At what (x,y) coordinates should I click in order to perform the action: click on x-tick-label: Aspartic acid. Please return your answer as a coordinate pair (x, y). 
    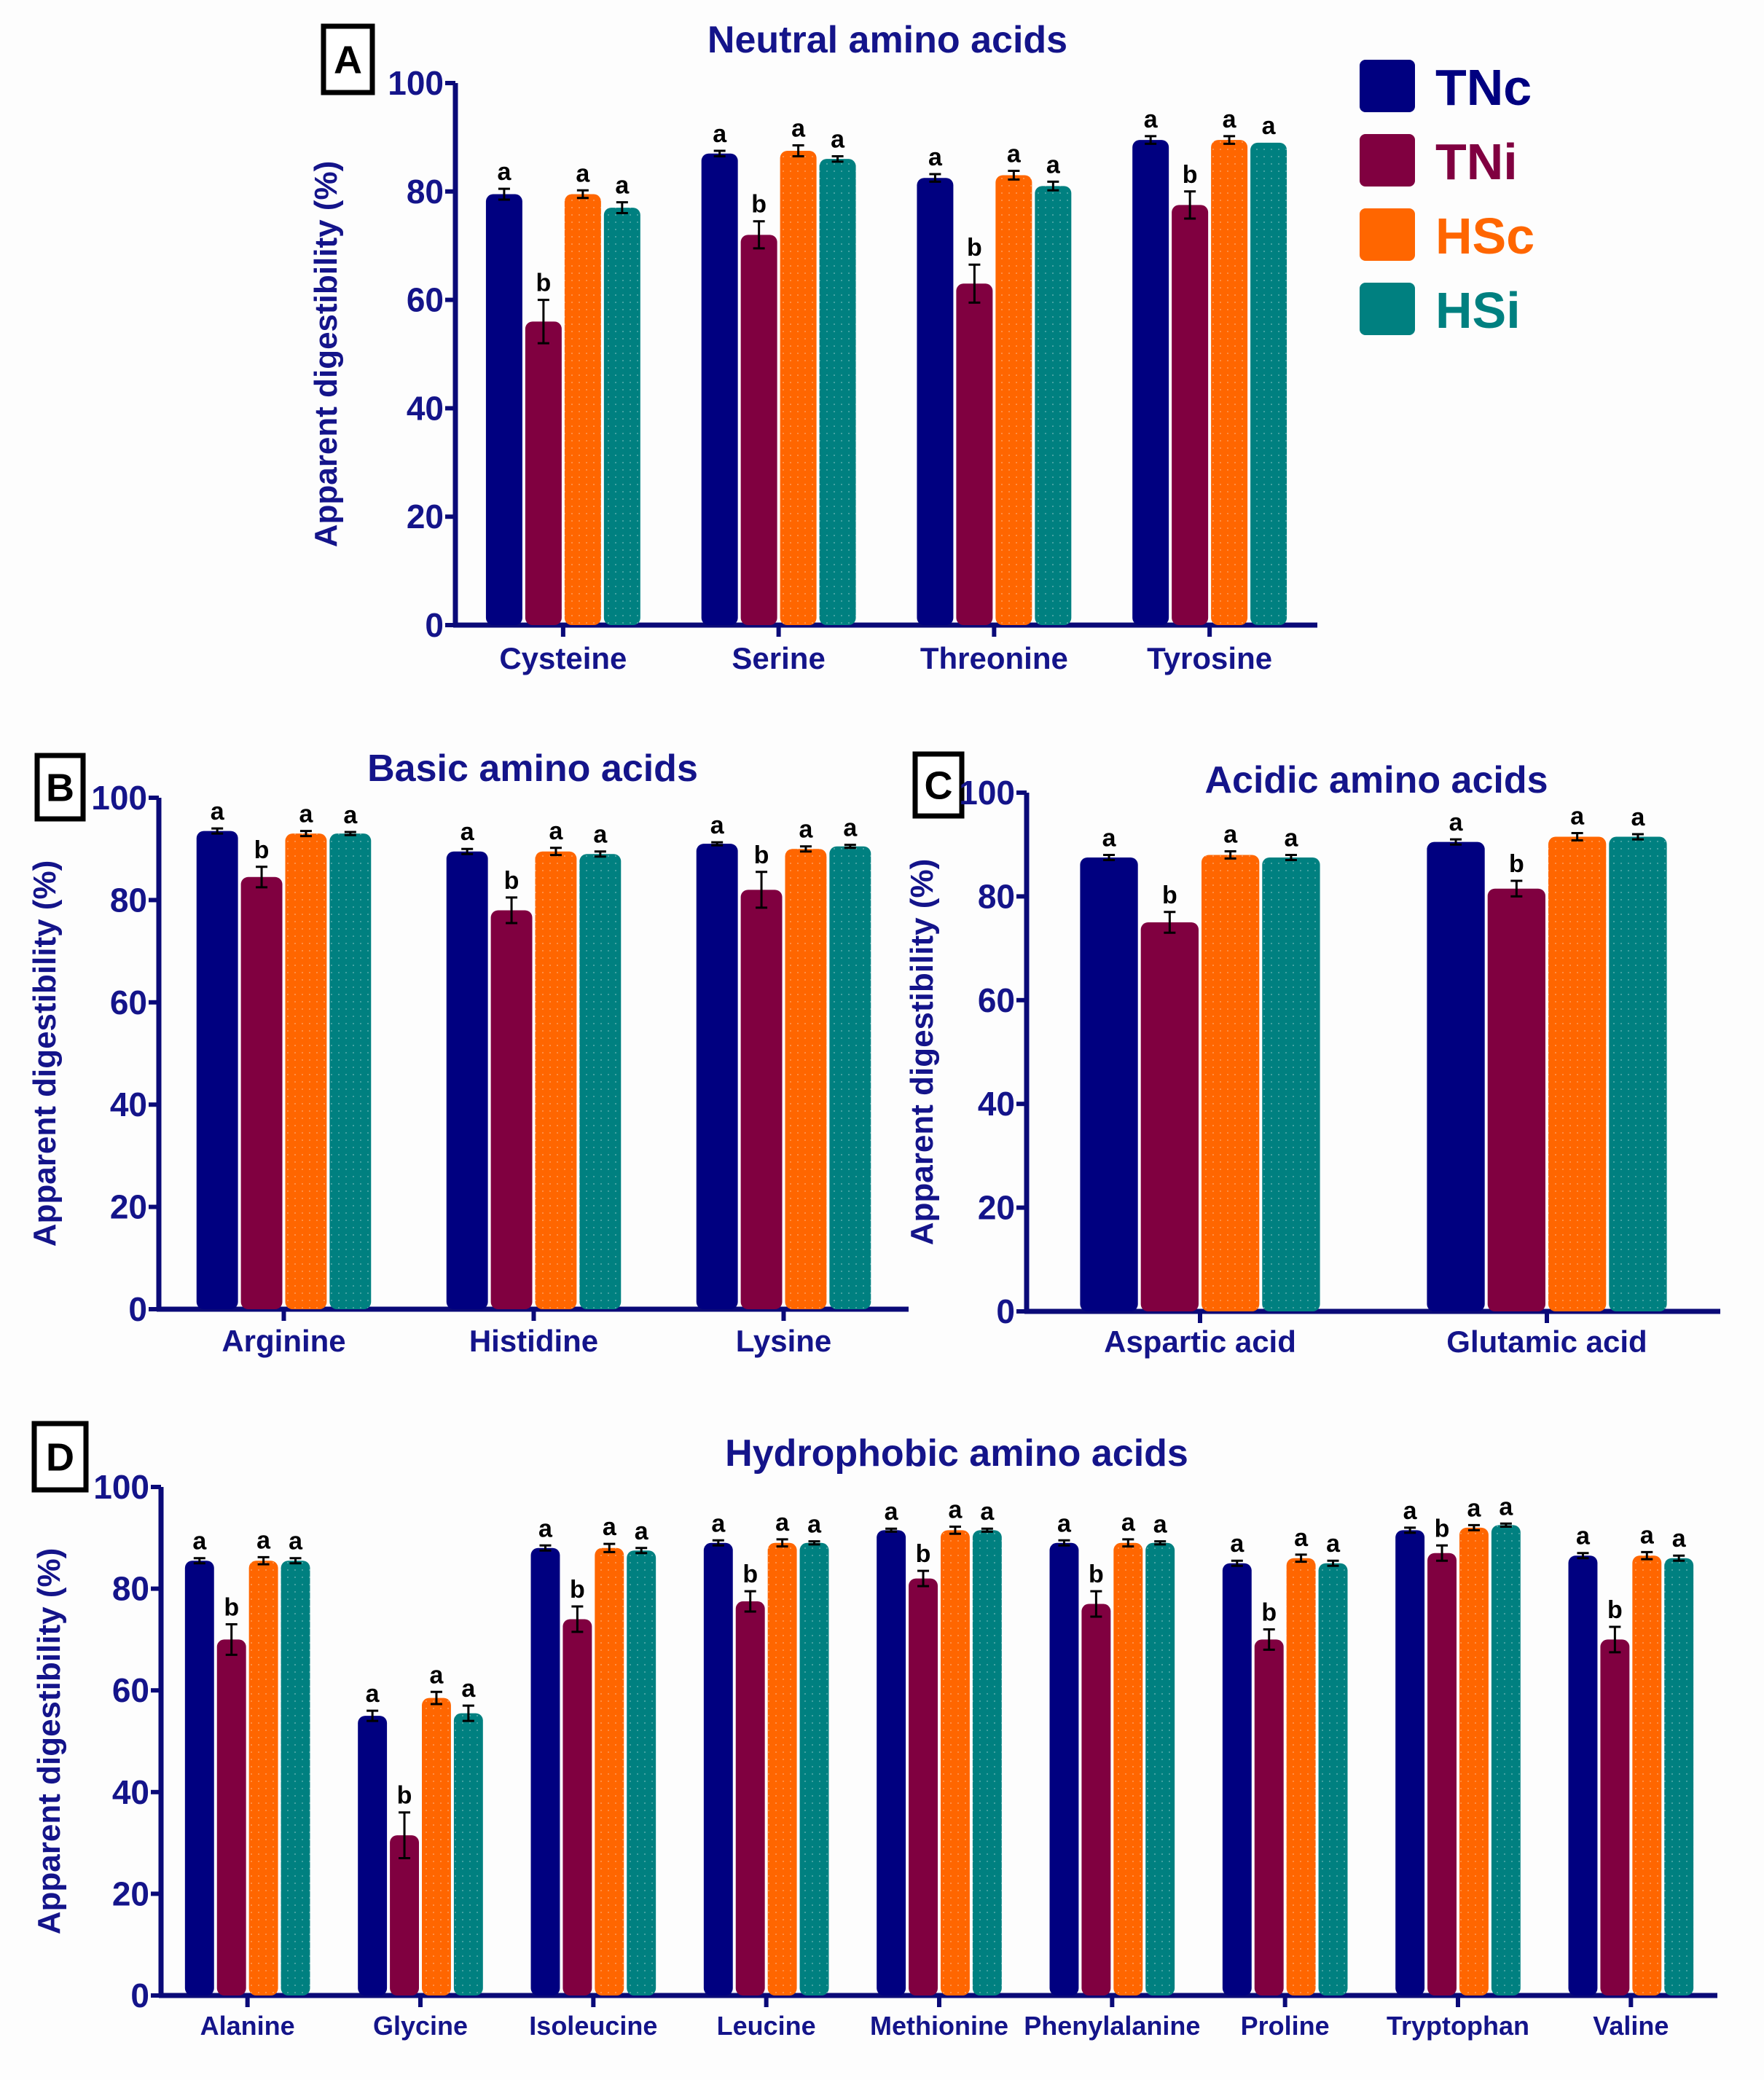
    Looking at the image, I should click on (1200, 1341).